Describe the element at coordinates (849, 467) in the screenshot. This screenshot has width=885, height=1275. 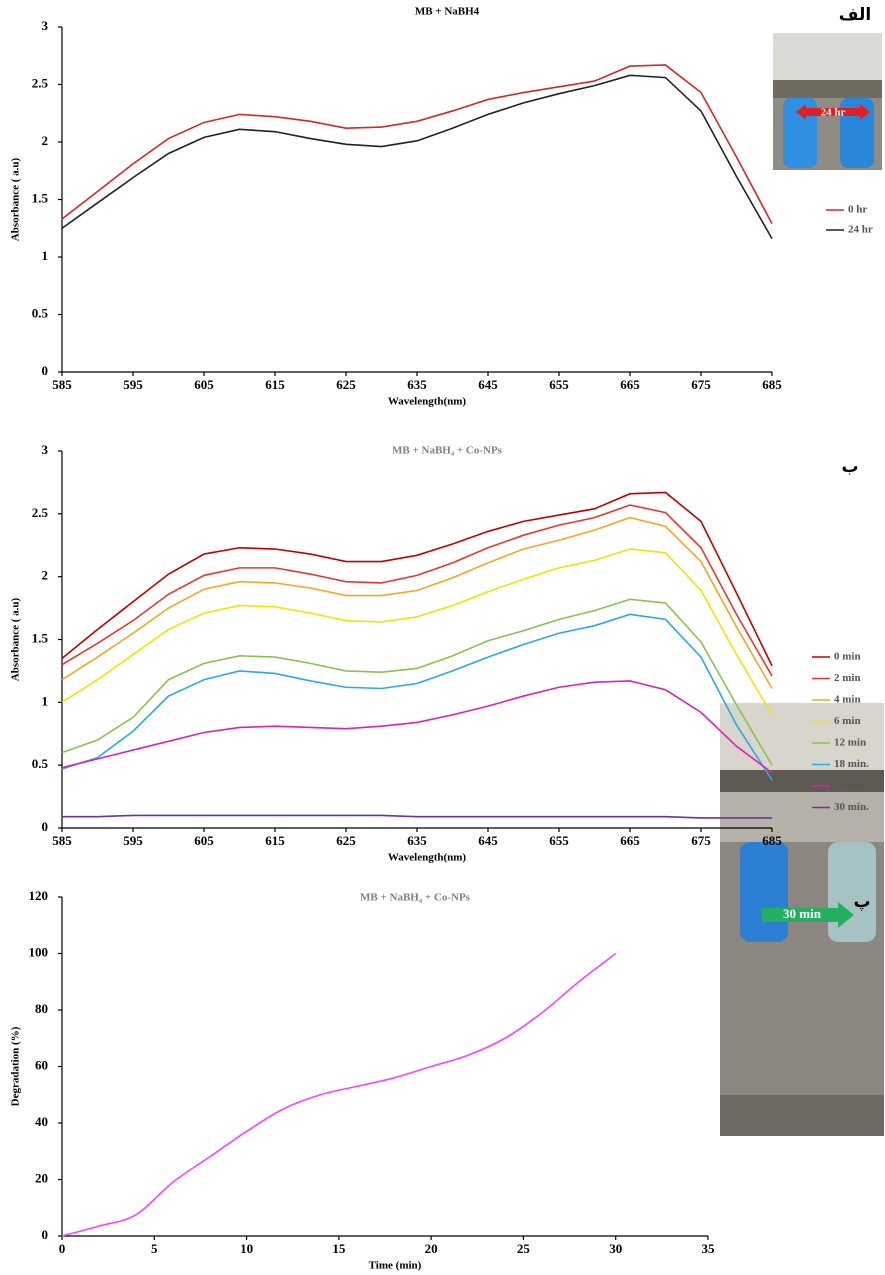
I see `panel-label: ب` at that location.